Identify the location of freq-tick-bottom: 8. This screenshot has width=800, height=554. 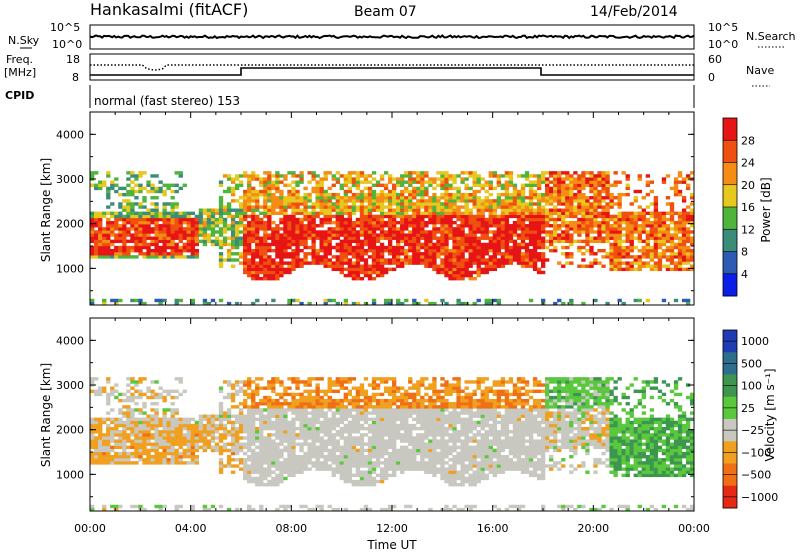
(75, 77).